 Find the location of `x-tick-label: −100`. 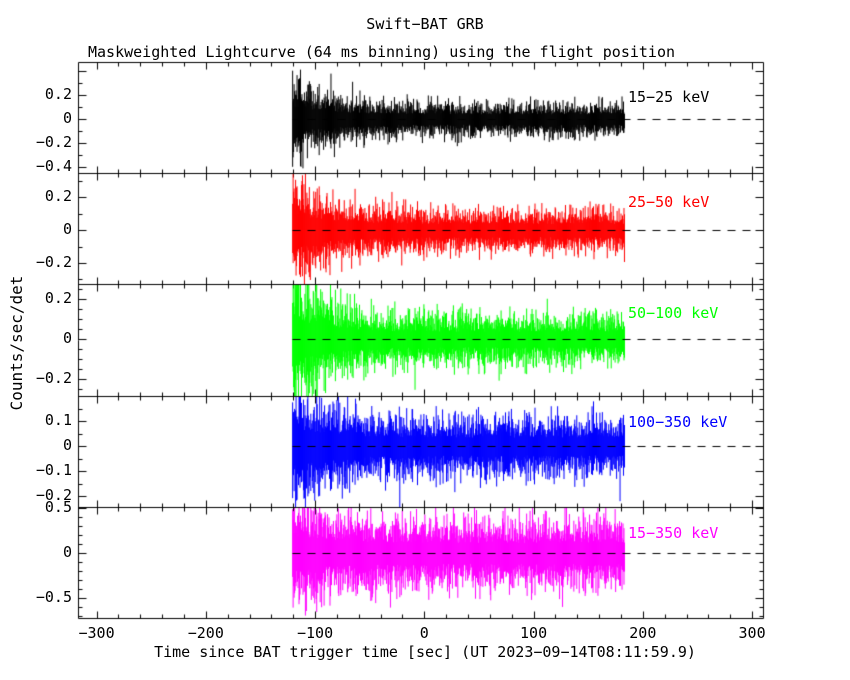

x-tick-label: −100 is located at coordinates (315, 633).